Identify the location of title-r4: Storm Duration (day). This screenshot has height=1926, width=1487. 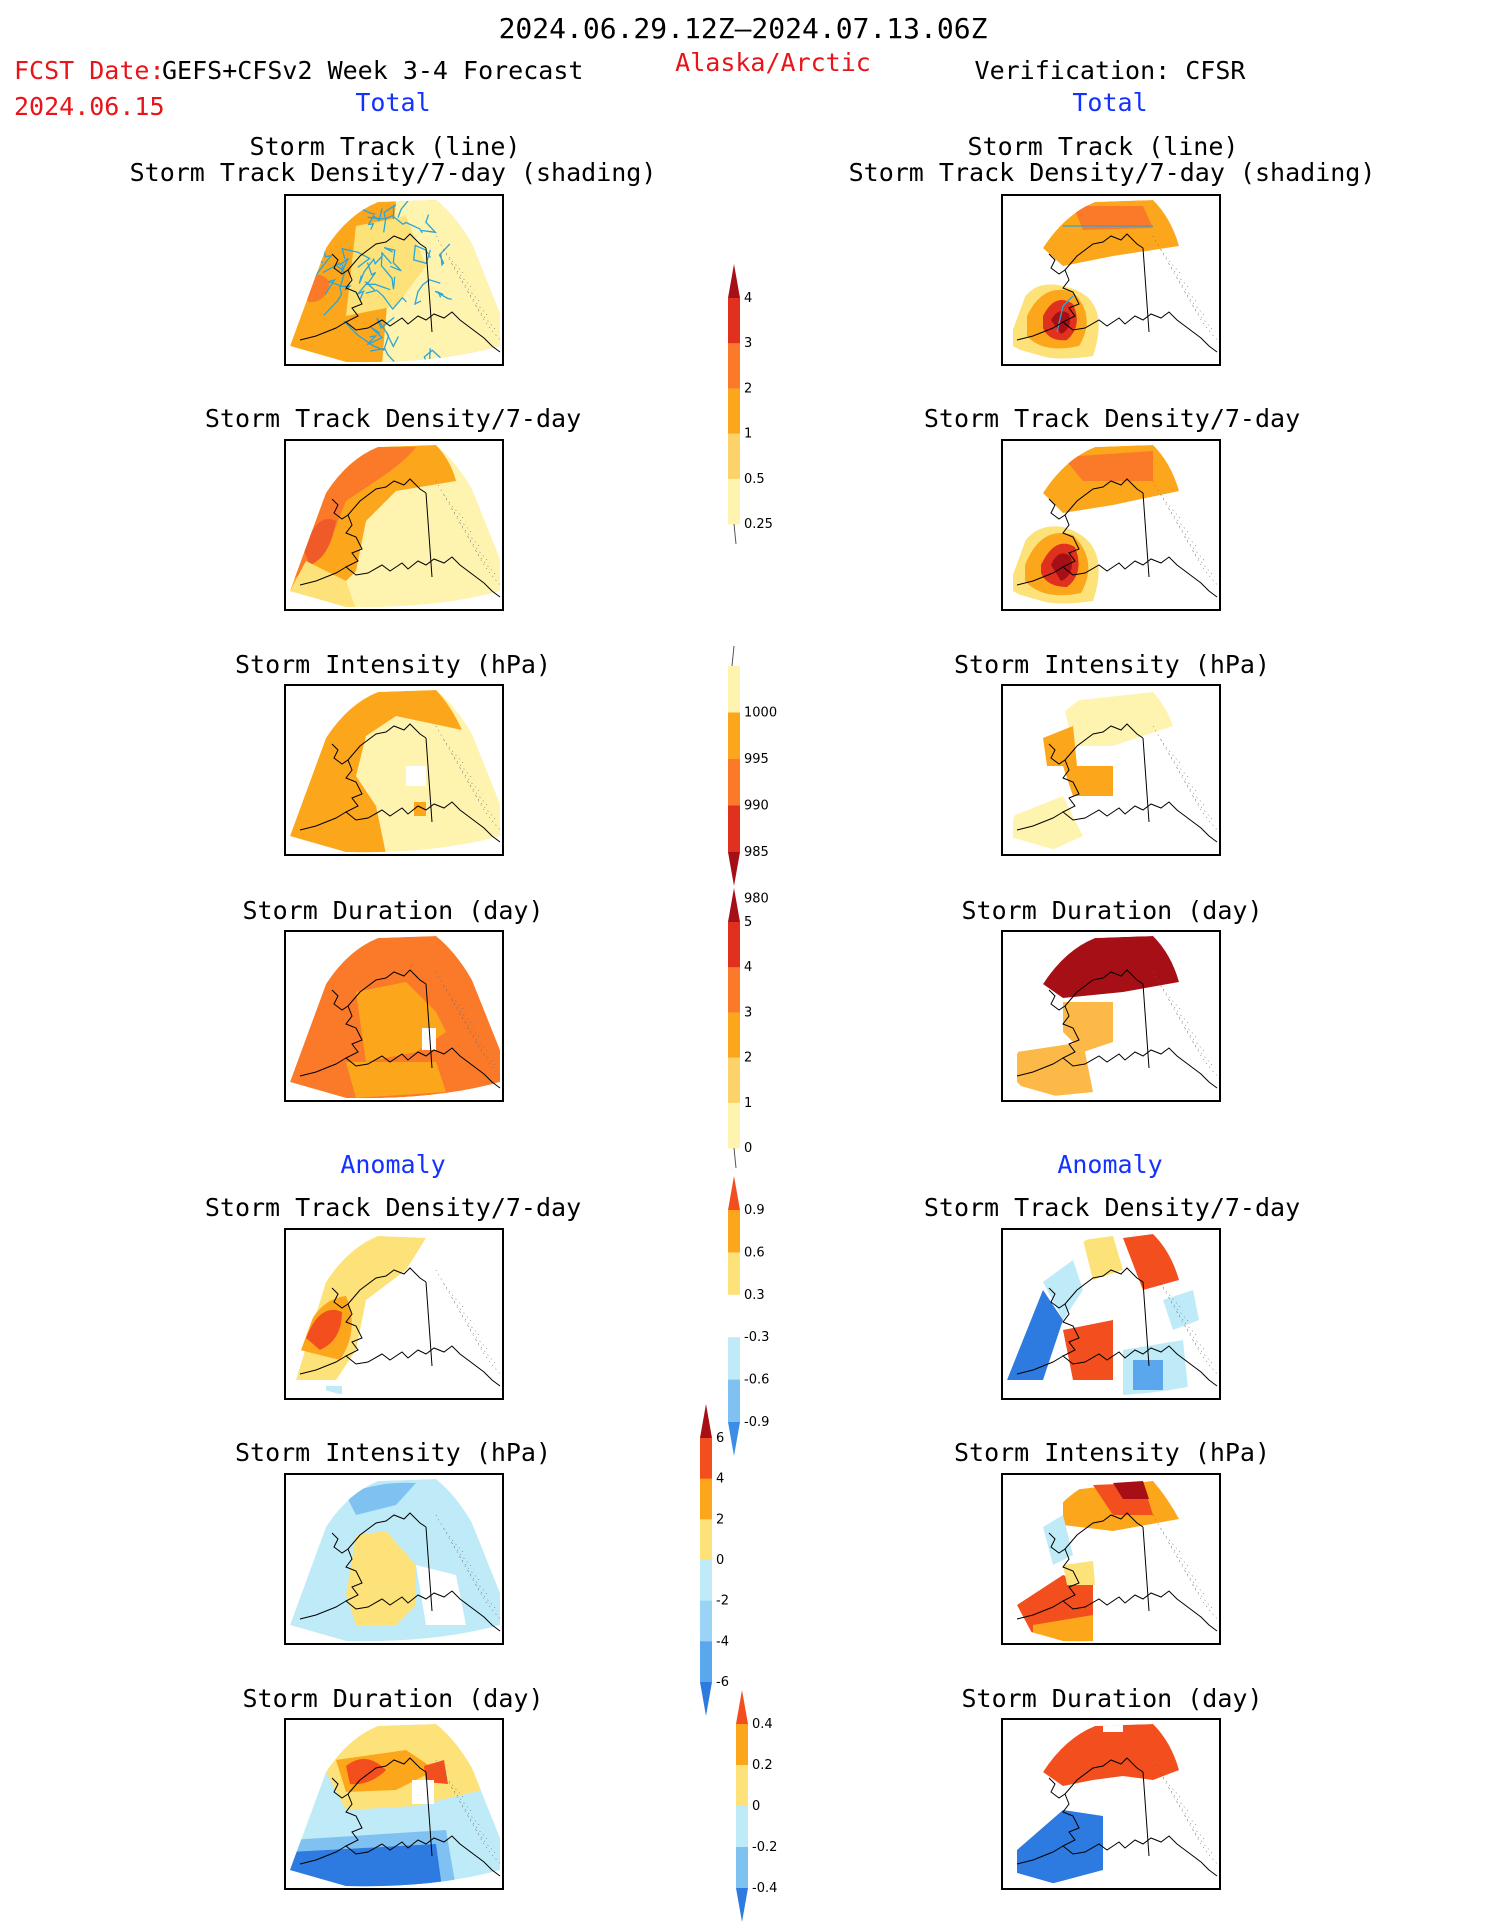
(1112, 910).